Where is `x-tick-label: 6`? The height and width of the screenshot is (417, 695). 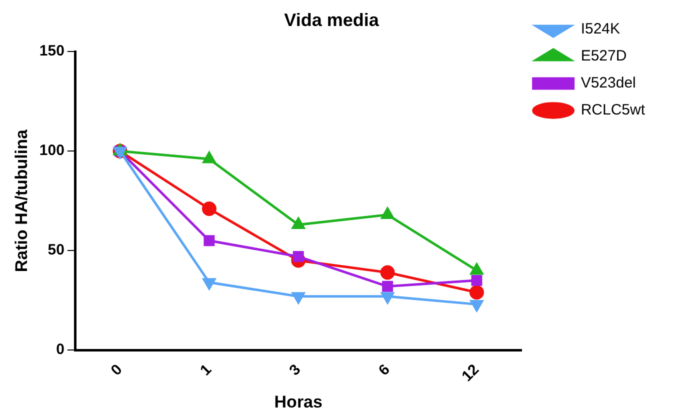 x-tick-label: 6 is located at coordinates (384, 370).